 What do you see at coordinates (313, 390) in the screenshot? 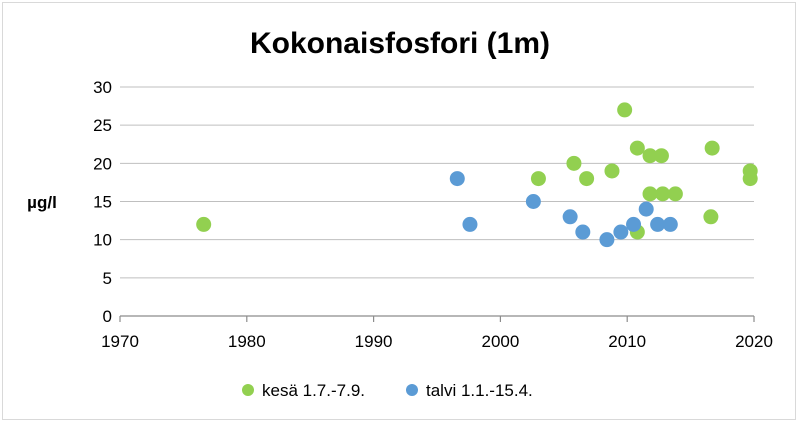
I see `legend-label-kesa: kesä 1.7.-7.9.` at bounding box center [313, 390].